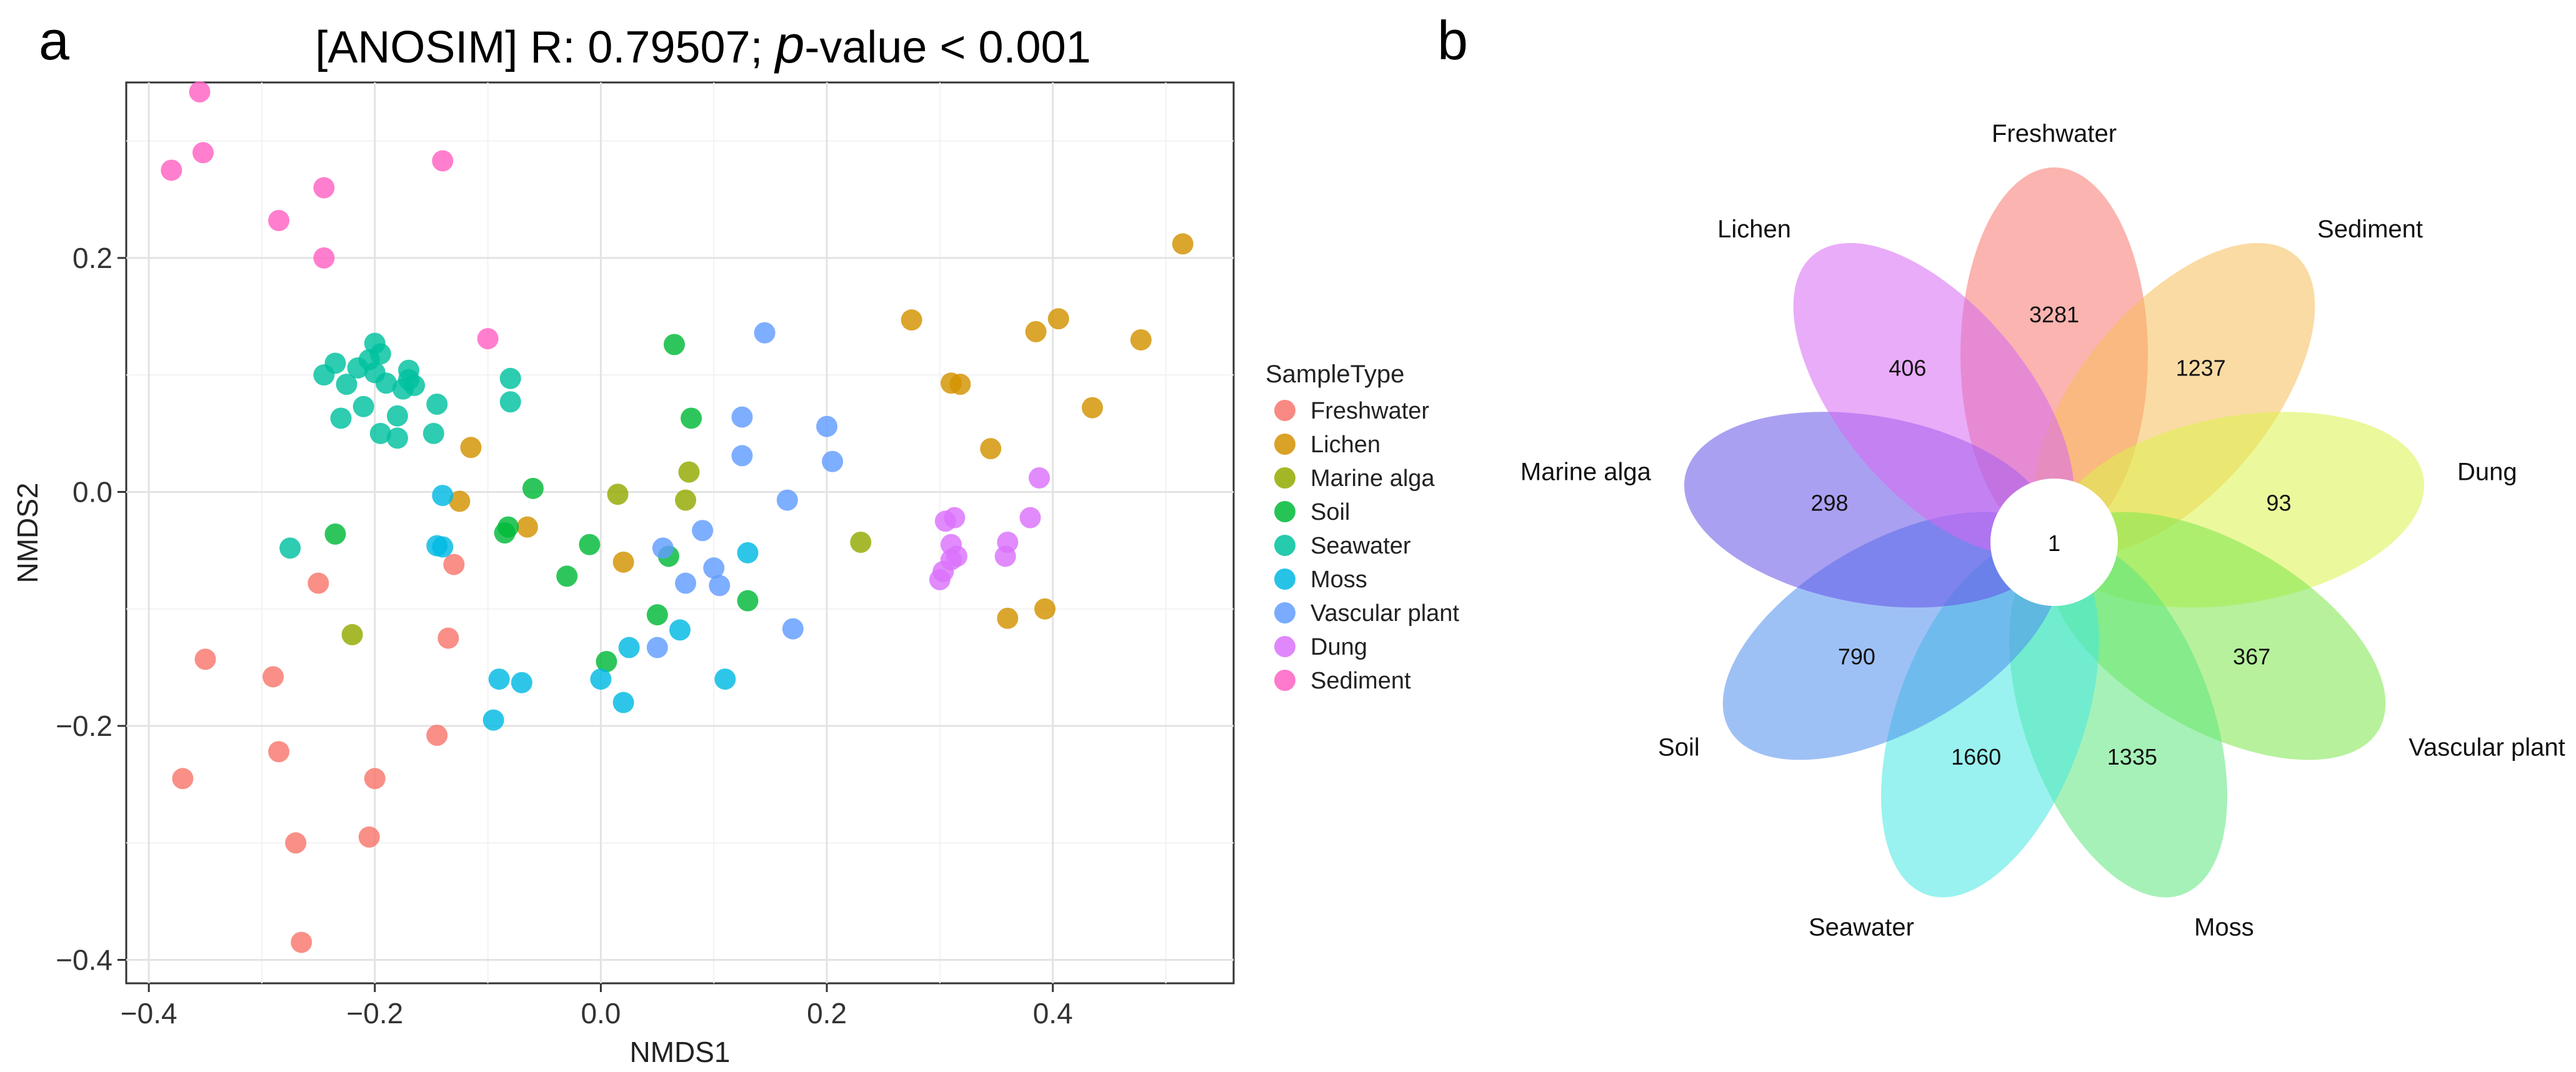  What do you see at coordinates (789, 45) in the screenshot?
I see `scatter-title-p: p` at bounding box center [789, 45].